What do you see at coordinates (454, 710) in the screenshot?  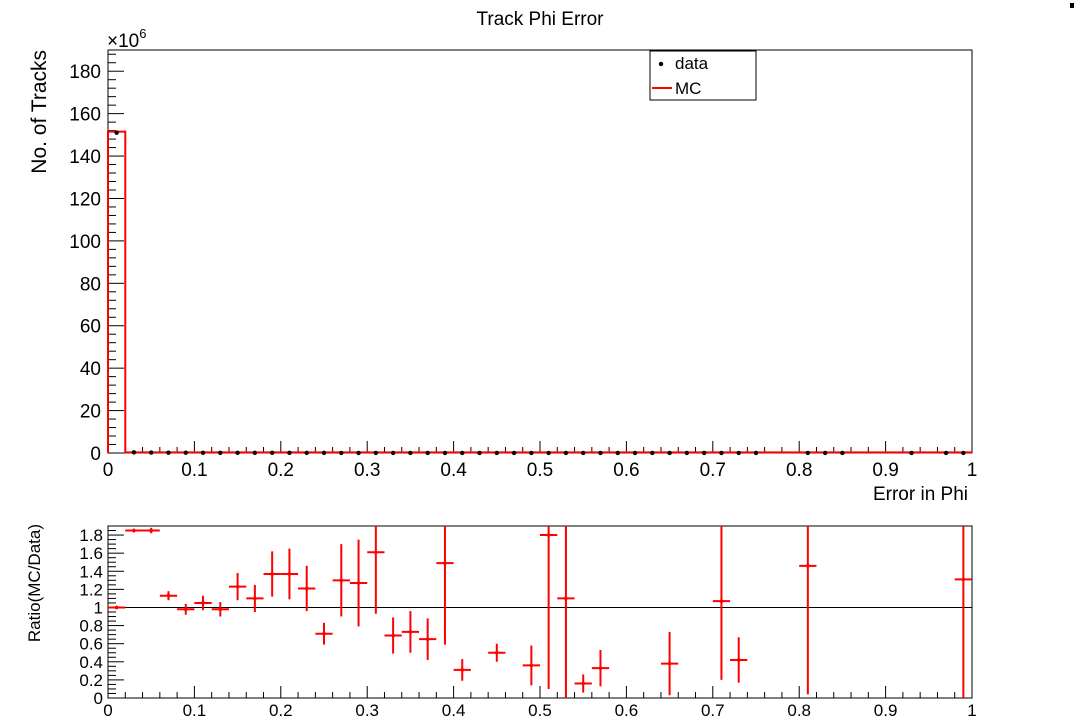 I see `ratio-x-tick-label: 0.4` at bounding box center [454, 710].